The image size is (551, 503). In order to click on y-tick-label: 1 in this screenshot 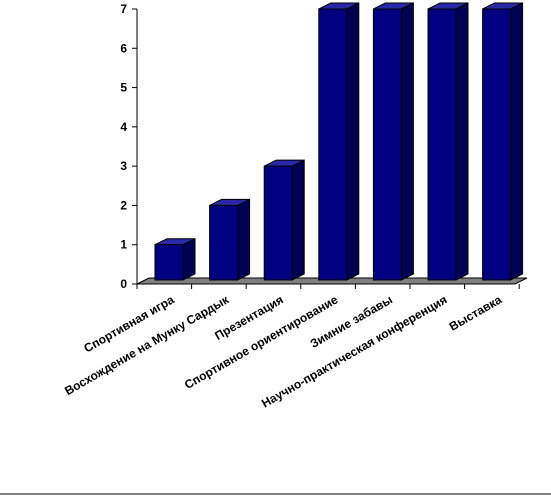, I will do `click(123, 245)`.